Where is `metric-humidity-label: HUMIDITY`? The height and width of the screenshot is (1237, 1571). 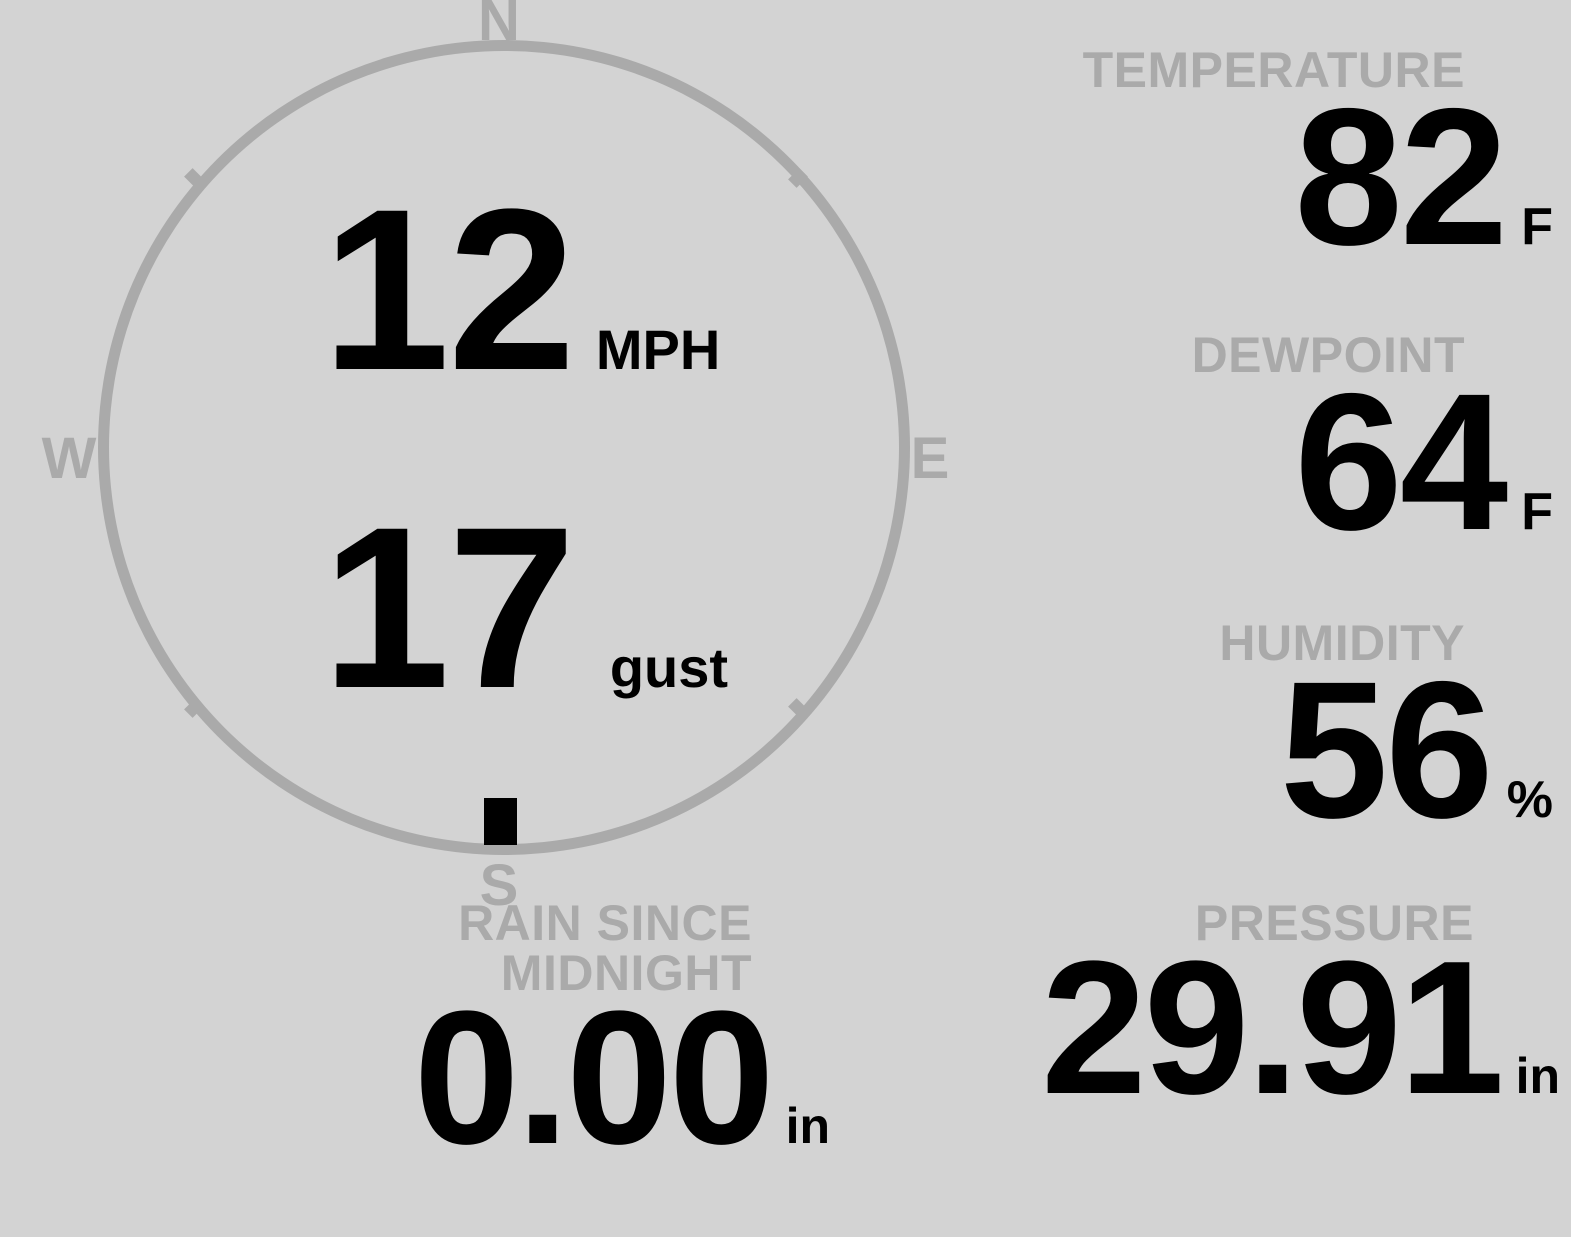
metric-humidity-label: HUMIDITY is located at coordinates (1342, 643).